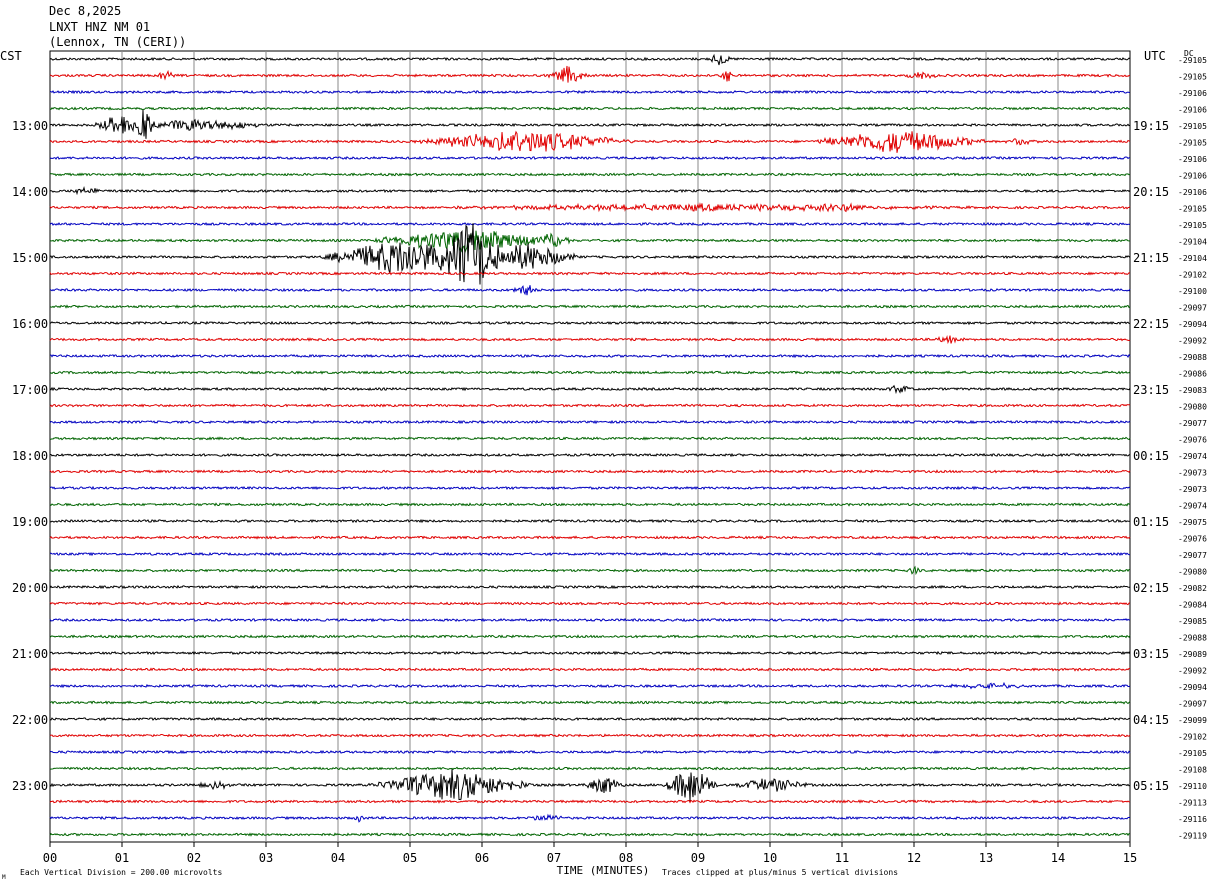  Describe the element at coordinates (482, 858) in the screenshot. I see `x-tick-label: 06` at that location.